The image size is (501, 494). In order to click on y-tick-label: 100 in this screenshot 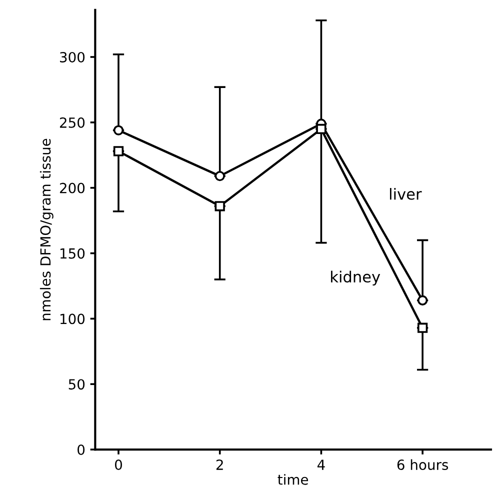, I will do `click(72, 319)`.